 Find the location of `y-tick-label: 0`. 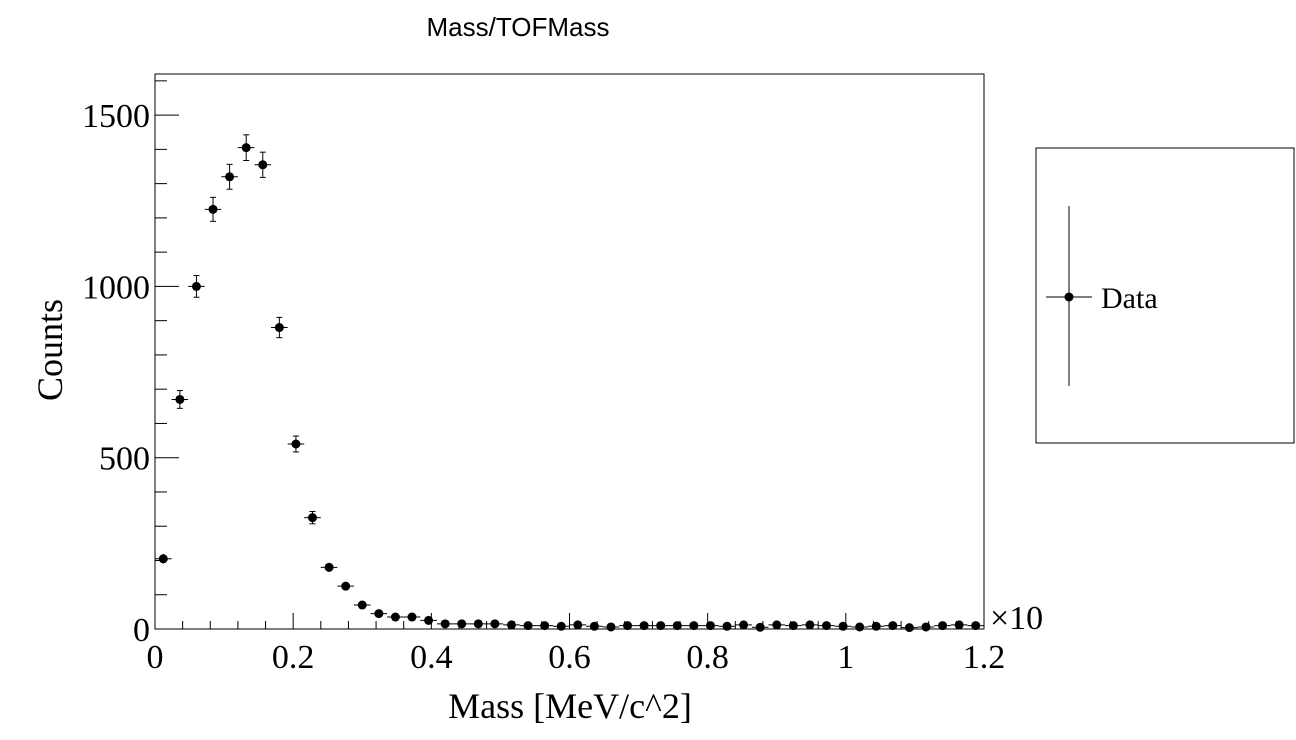

y-tick-label: 0 is located at coordinates (141, 630).